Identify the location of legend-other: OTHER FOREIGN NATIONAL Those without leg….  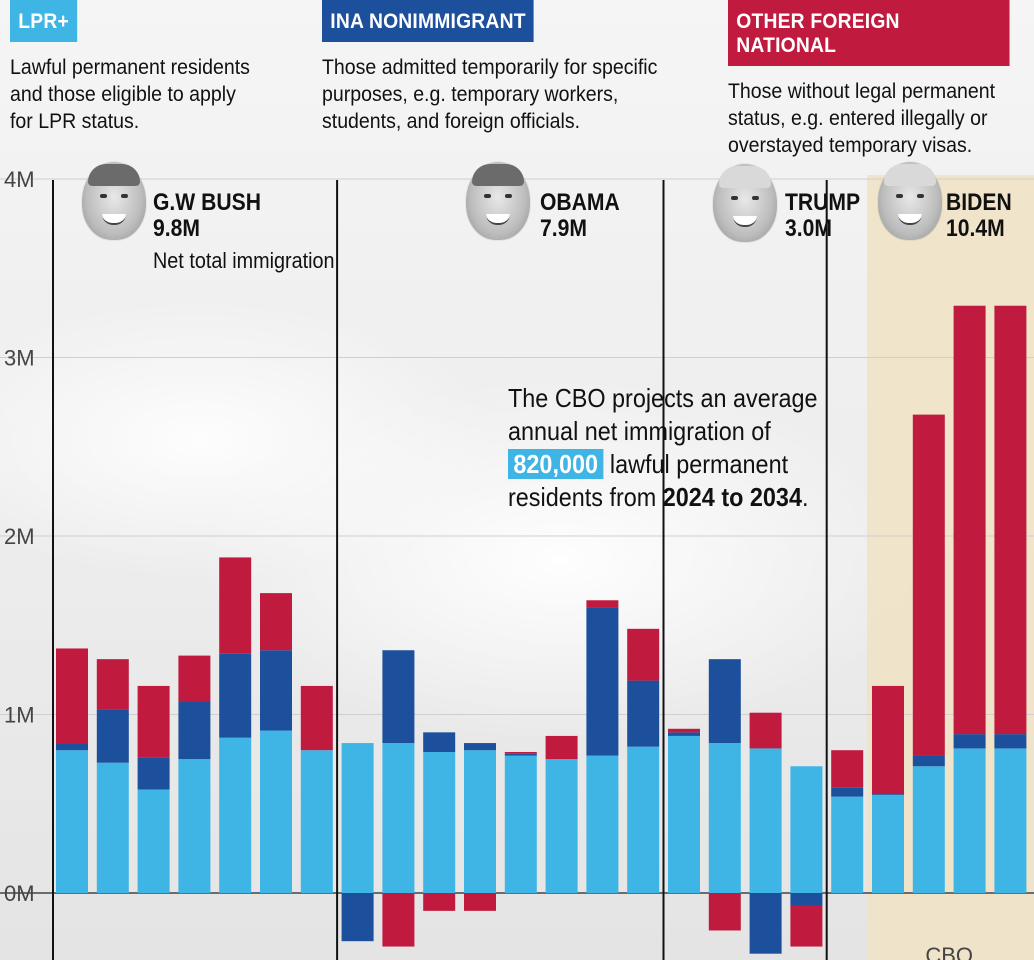
(881, 79).